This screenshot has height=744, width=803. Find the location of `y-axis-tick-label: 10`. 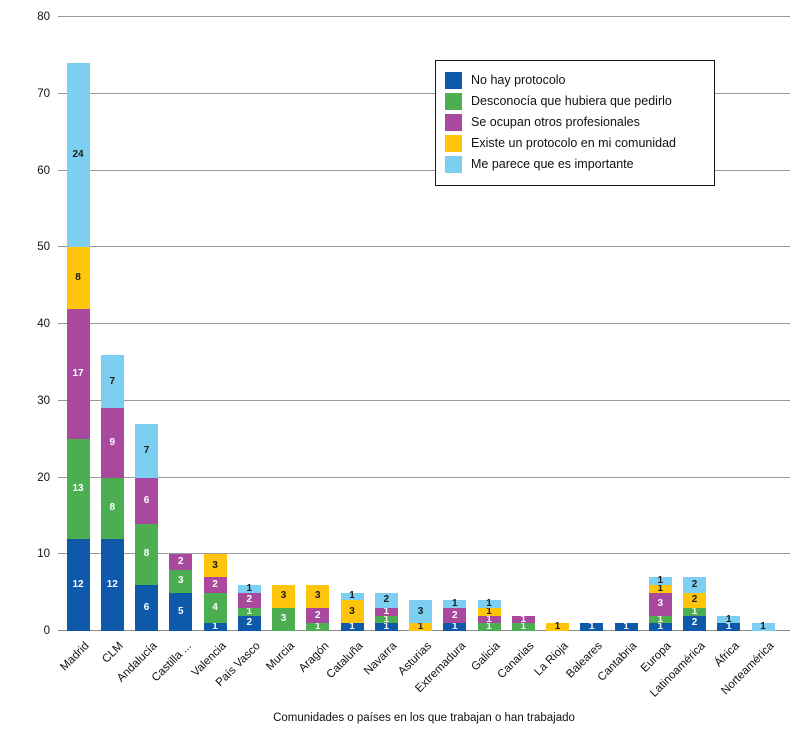

y-axis-tick-label: 10 is located at coordinates (43, 554).